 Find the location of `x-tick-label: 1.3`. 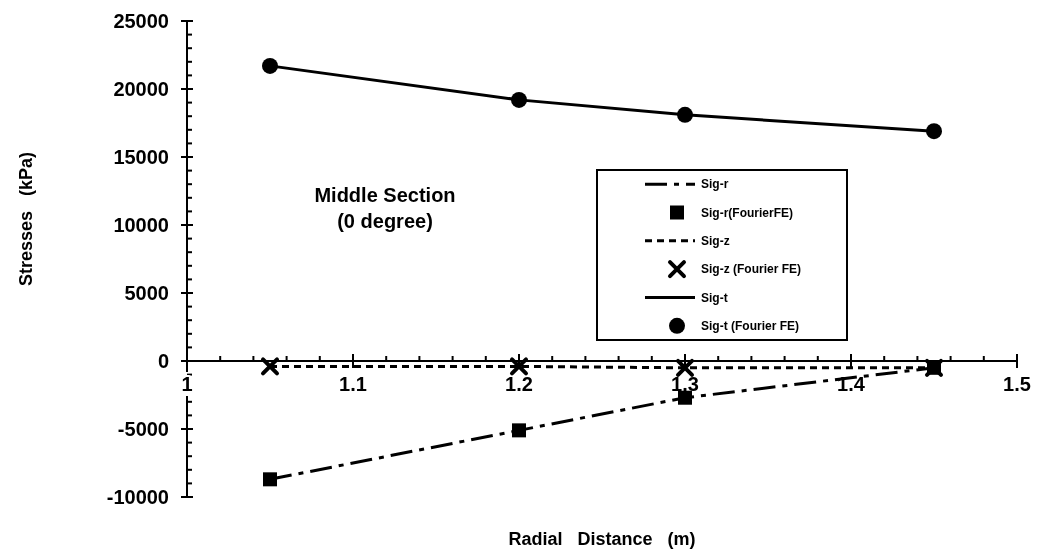

x-tick-label: 1.3 is located at coordinates (685, 384).